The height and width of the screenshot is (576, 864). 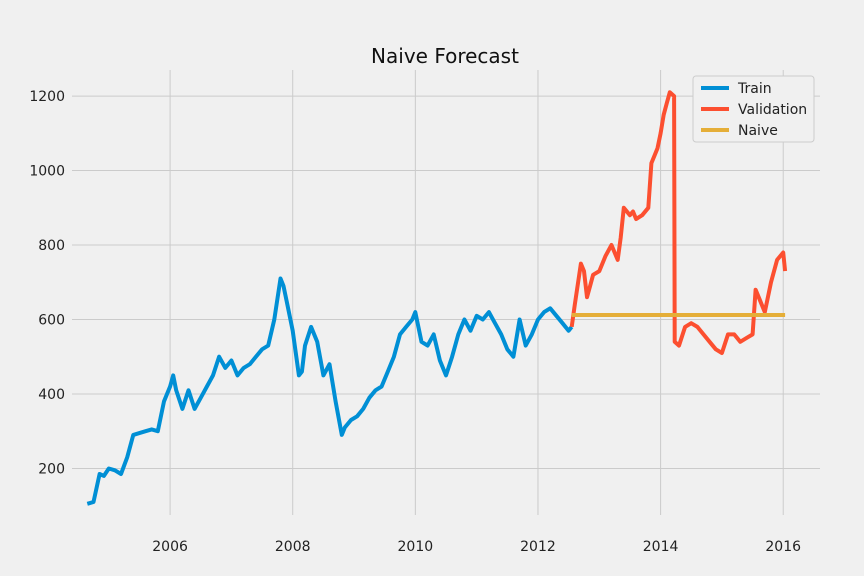 What do you see at coordinates (783, 547) in the screenshot?
I see `x-tick-label: 2016` at bounding box center [783, 547].